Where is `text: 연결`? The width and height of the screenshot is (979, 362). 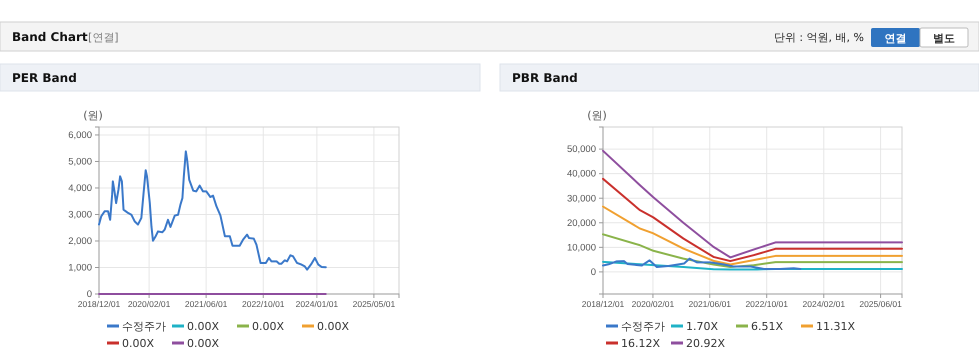 text: 연결 is located at coordinates (895, 38).